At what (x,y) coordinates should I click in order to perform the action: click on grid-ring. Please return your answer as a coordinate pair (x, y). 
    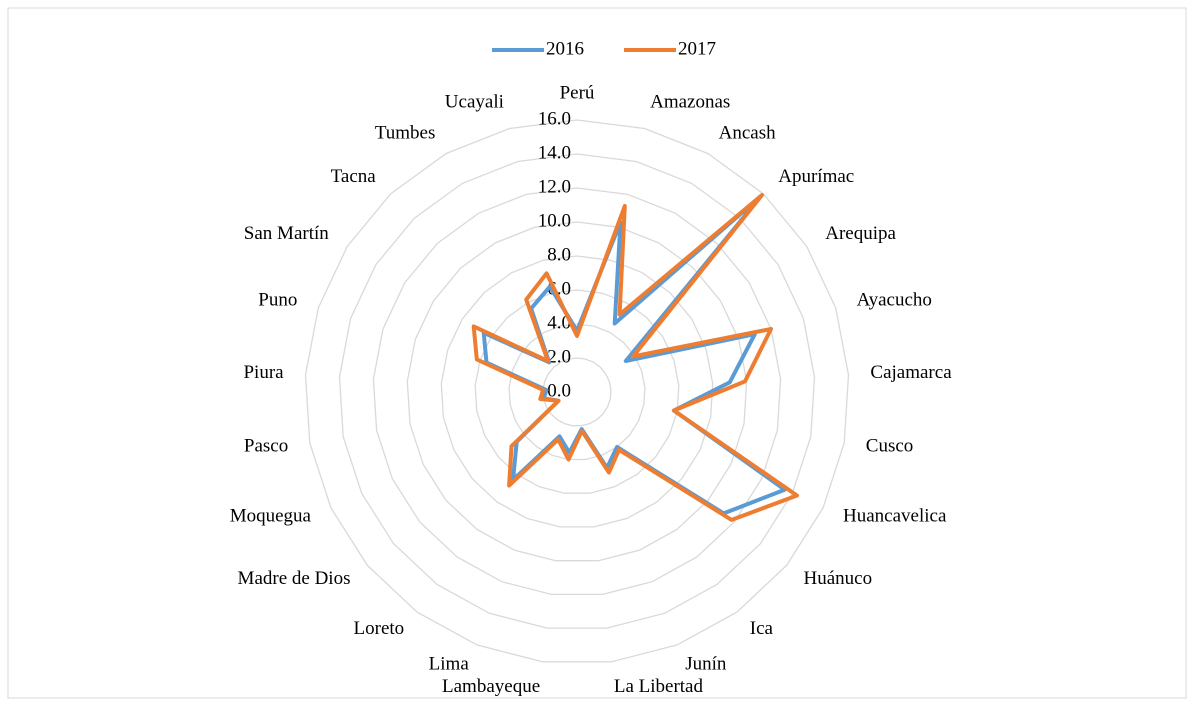
    Looking at the image, I should click on (577, 392).